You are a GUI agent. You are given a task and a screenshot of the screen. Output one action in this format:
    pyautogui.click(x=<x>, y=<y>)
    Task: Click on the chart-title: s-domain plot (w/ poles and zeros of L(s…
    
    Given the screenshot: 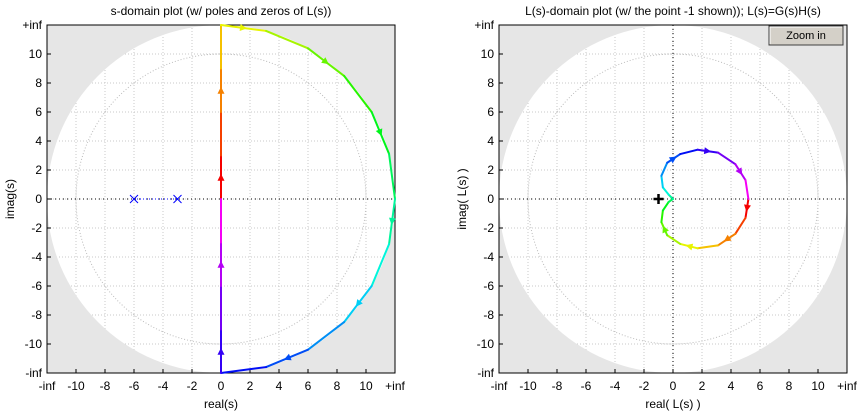 What is the action you would take?
    pyautogui.click(x=221, y=11)
    